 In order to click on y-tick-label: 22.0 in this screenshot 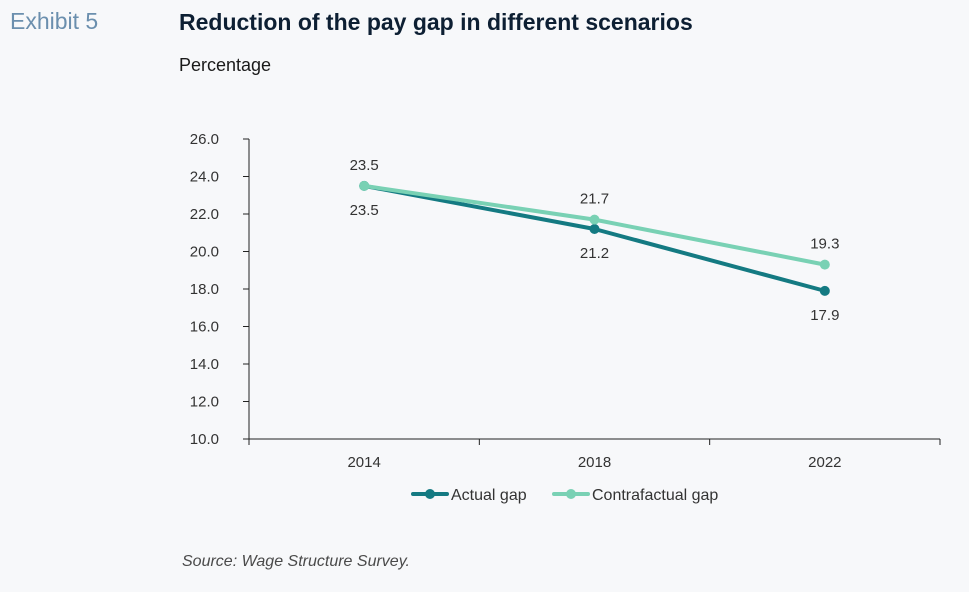, I will do `click(204, 214)`.